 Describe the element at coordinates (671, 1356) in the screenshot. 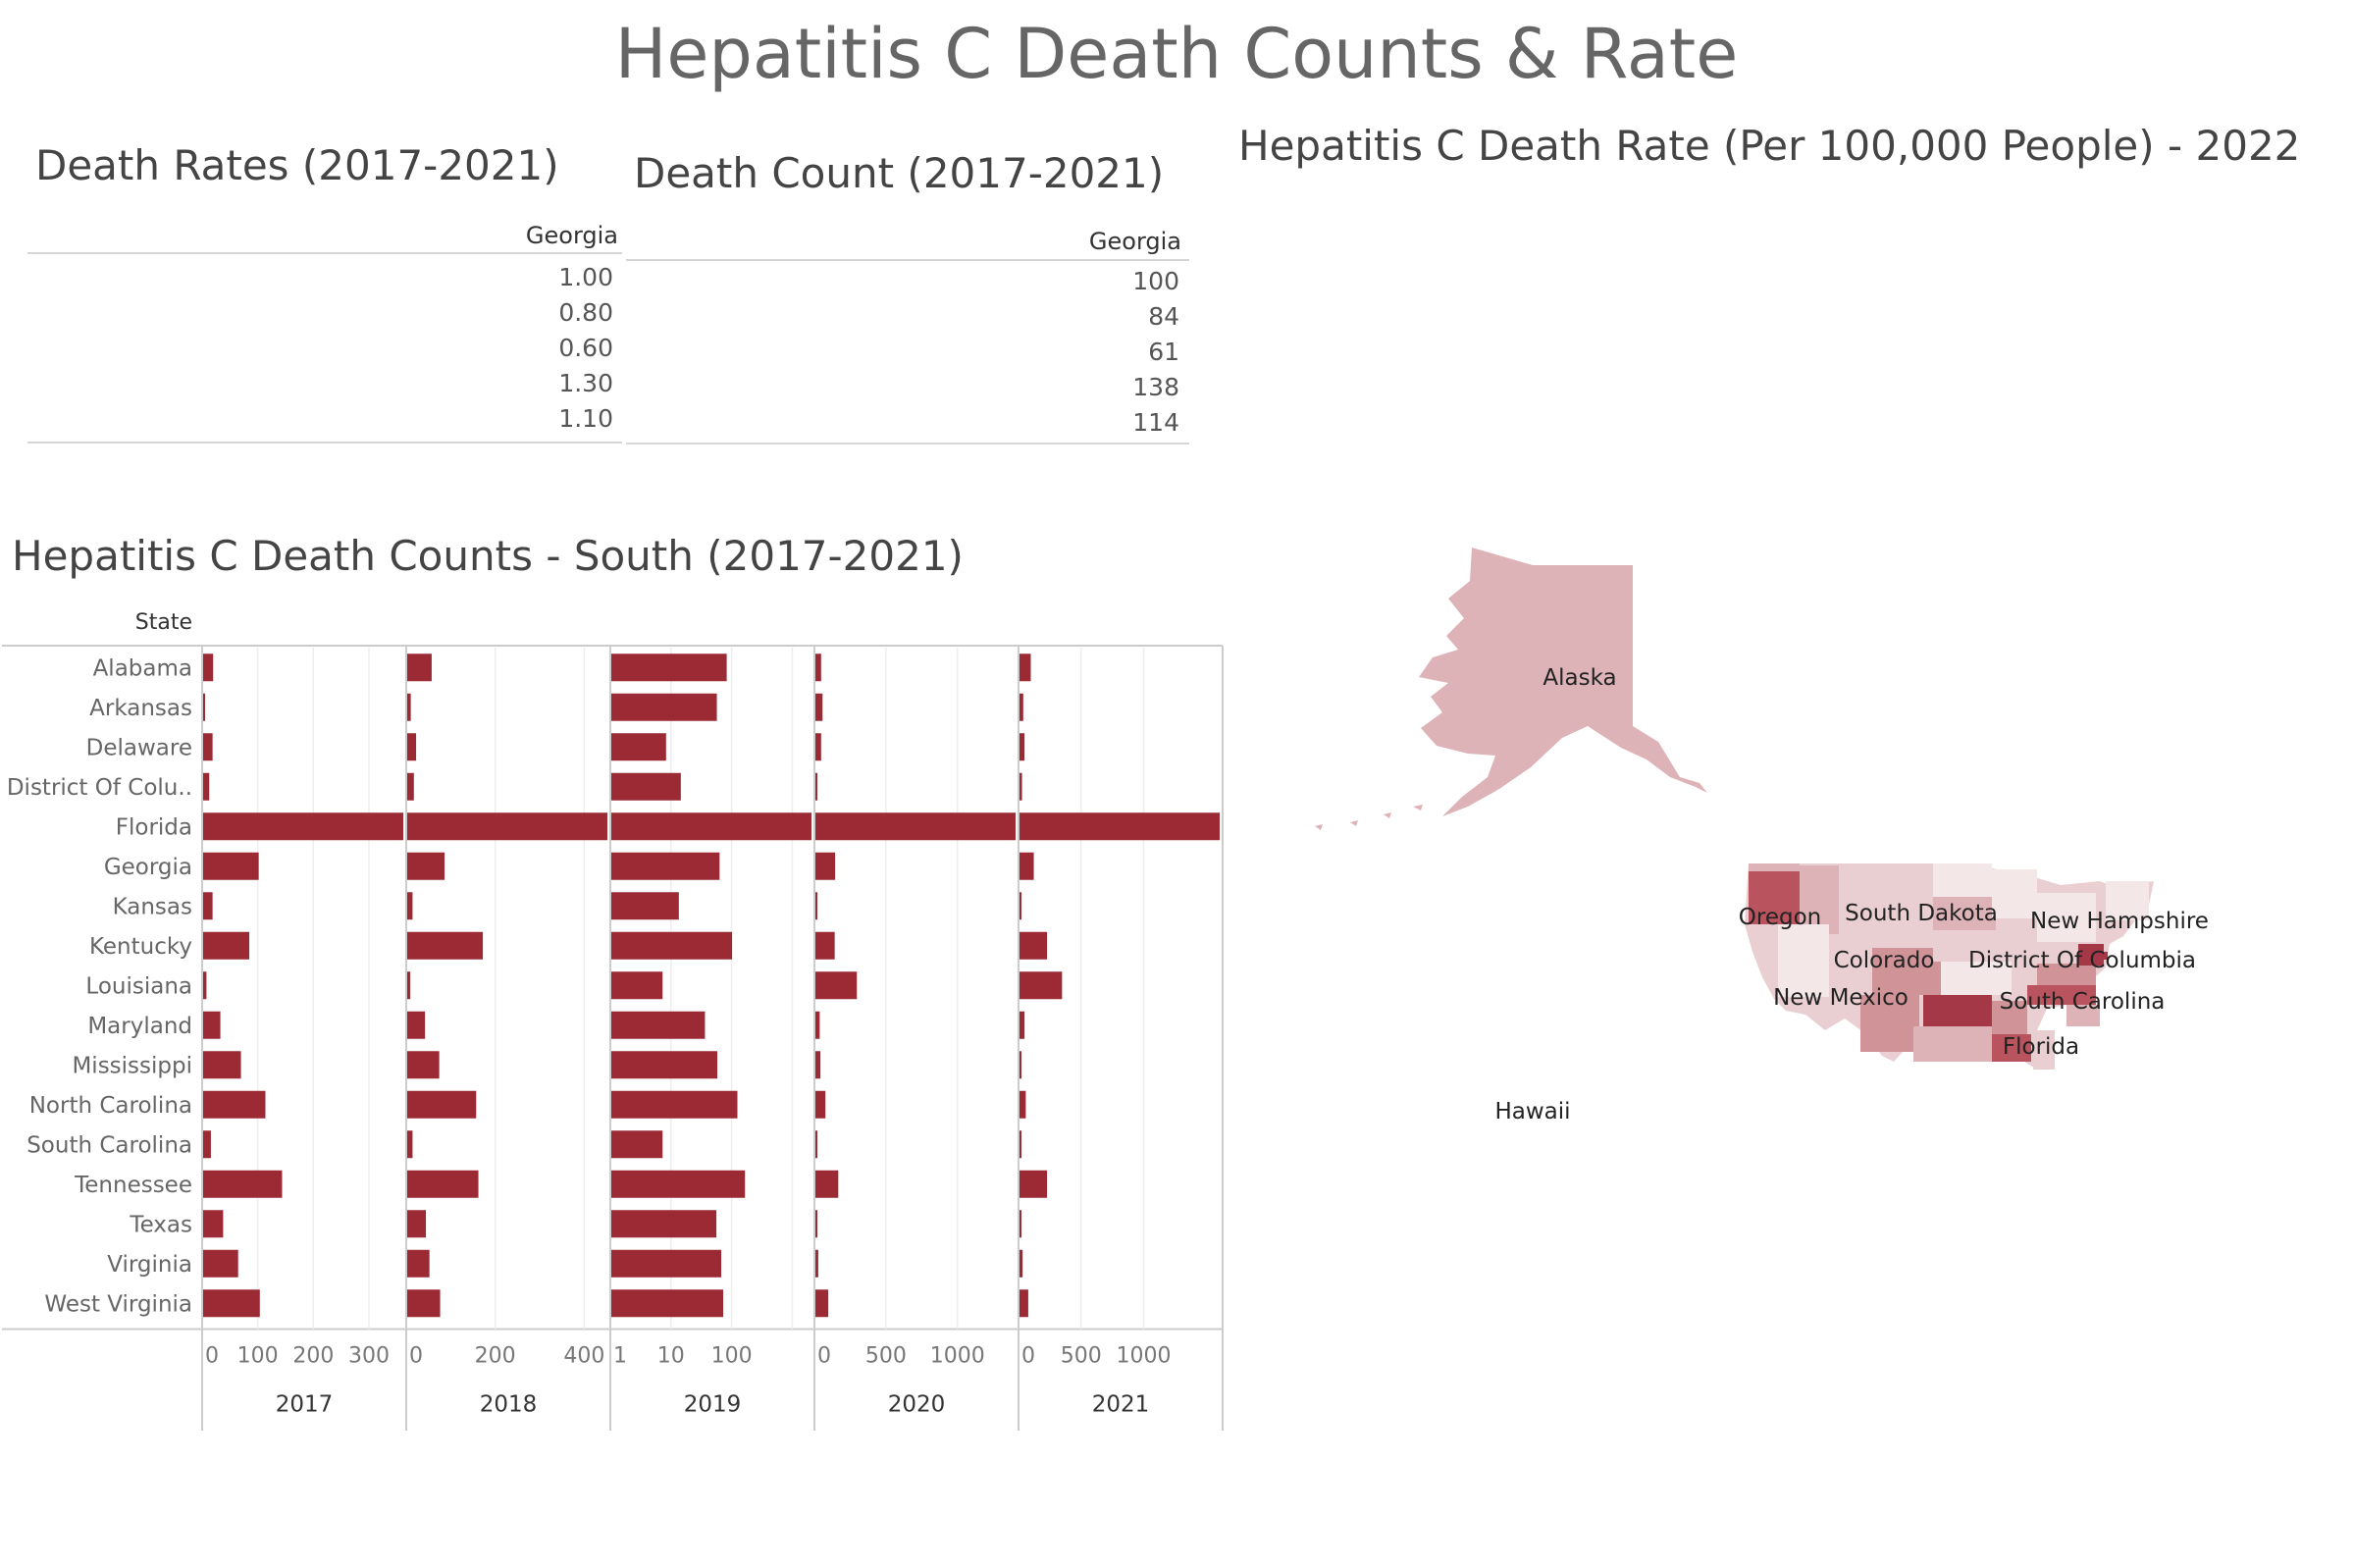

I see `tick-label: 10` at that location.